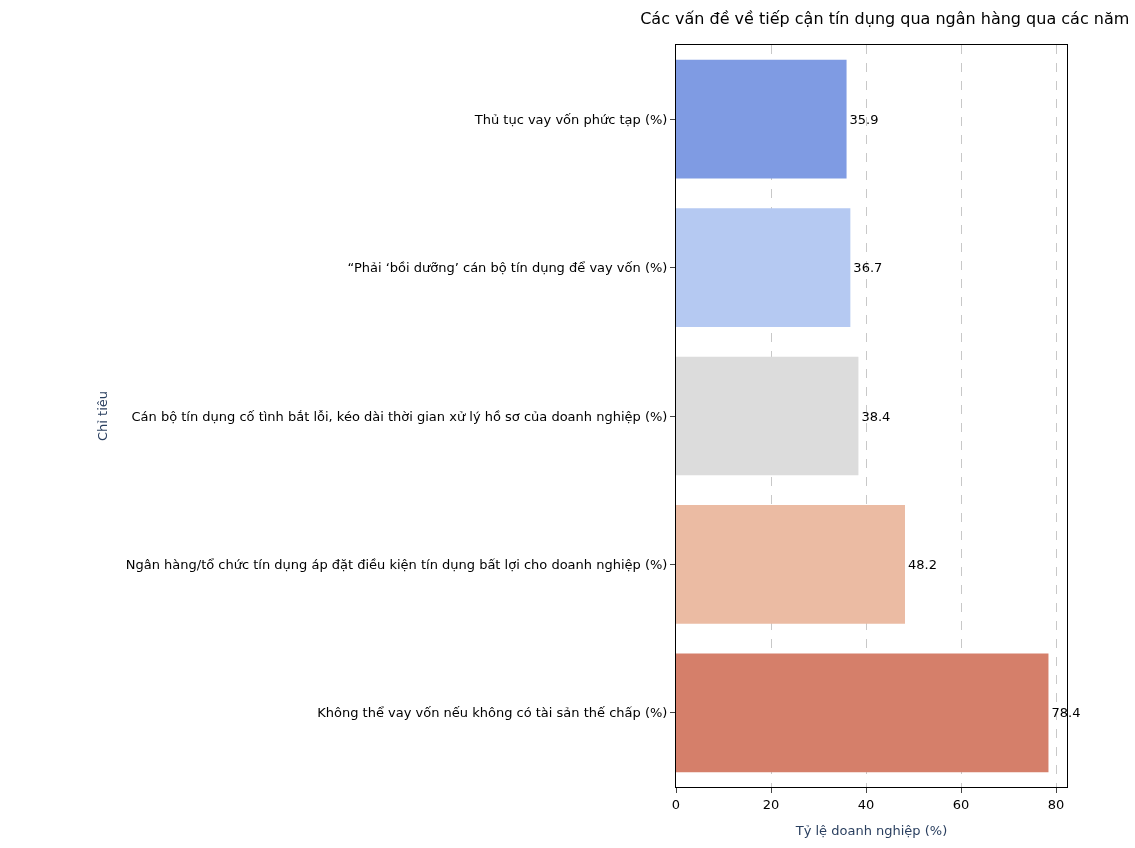  I want to click on x-tick-label: 20, so click(771, 804).